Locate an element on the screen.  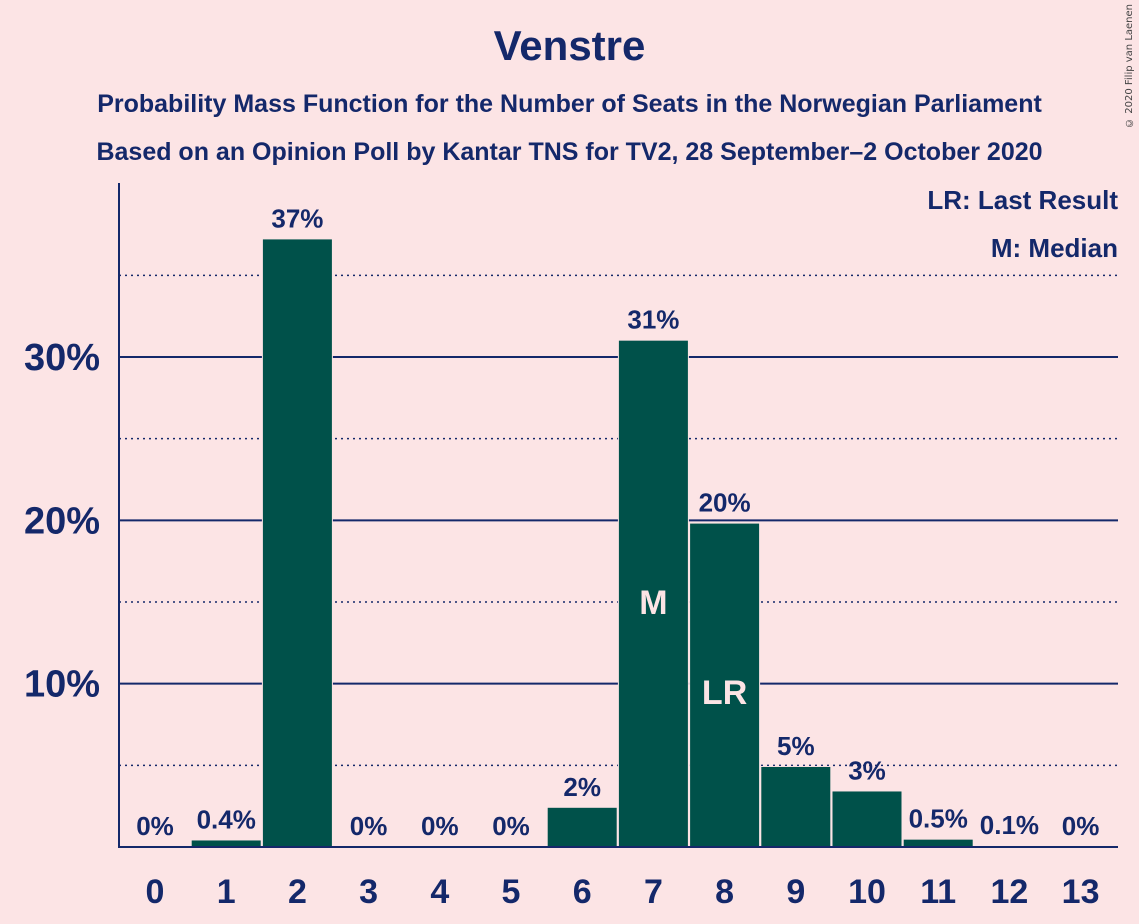
x-tick-label: 3 is located at coordinates (368, 892).